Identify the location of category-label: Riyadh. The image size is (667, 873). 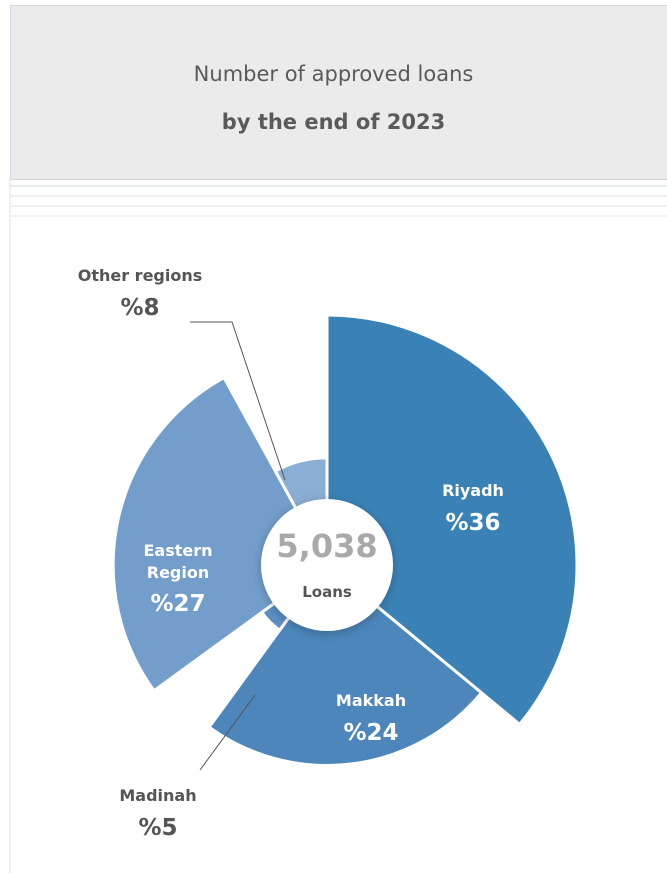
(473, 490).